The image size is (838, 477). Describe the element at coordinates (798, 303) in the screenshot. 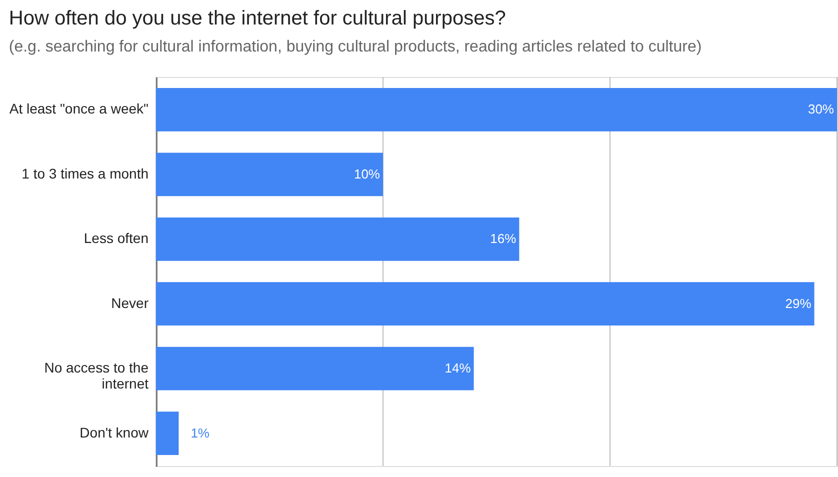

I see `data-label: 29%` at that location.